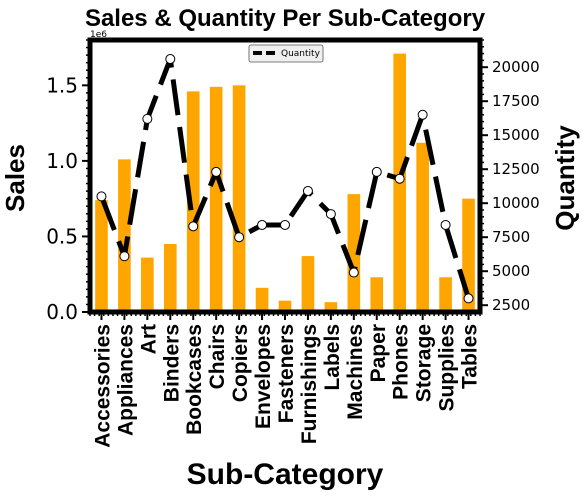  I want to click on y-tick-label: 0.5, so click(62, 236).